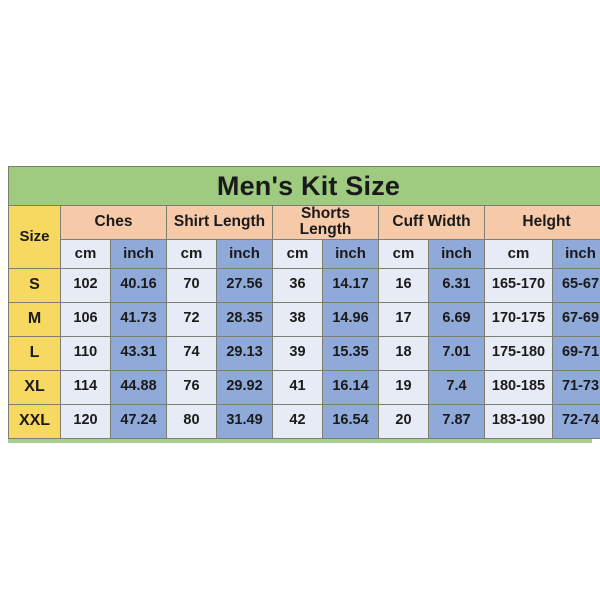 Image resolution: width=600 pixels, height=600 pixels. I want to click on cell-height-inch: 67-69, so click(575, 319).